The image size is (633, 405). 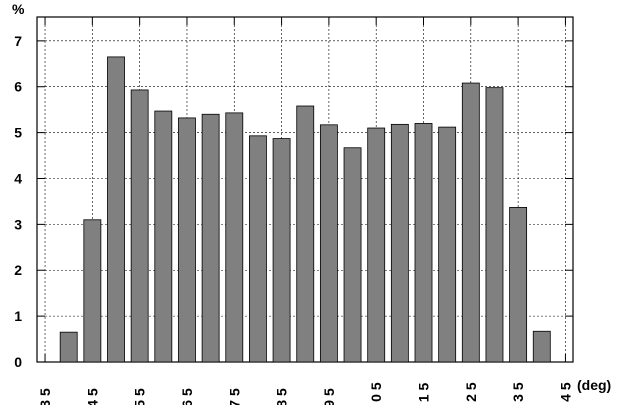 I want to click on y-axis-label: %, so click(x=18, y=9).